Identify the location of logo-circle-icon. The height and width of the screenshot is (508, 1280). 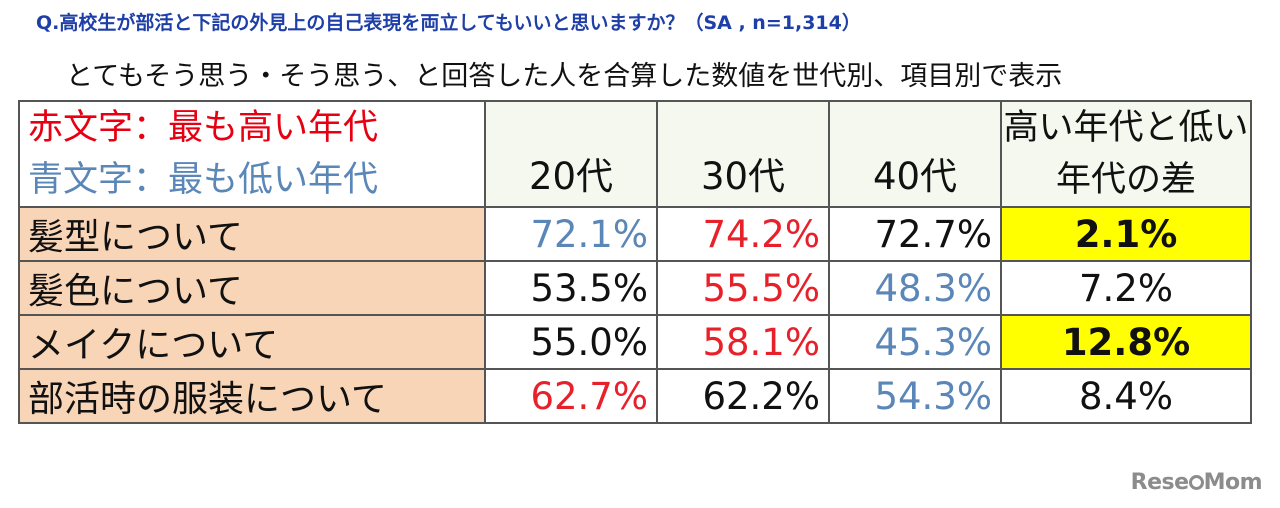
(1196, 482).